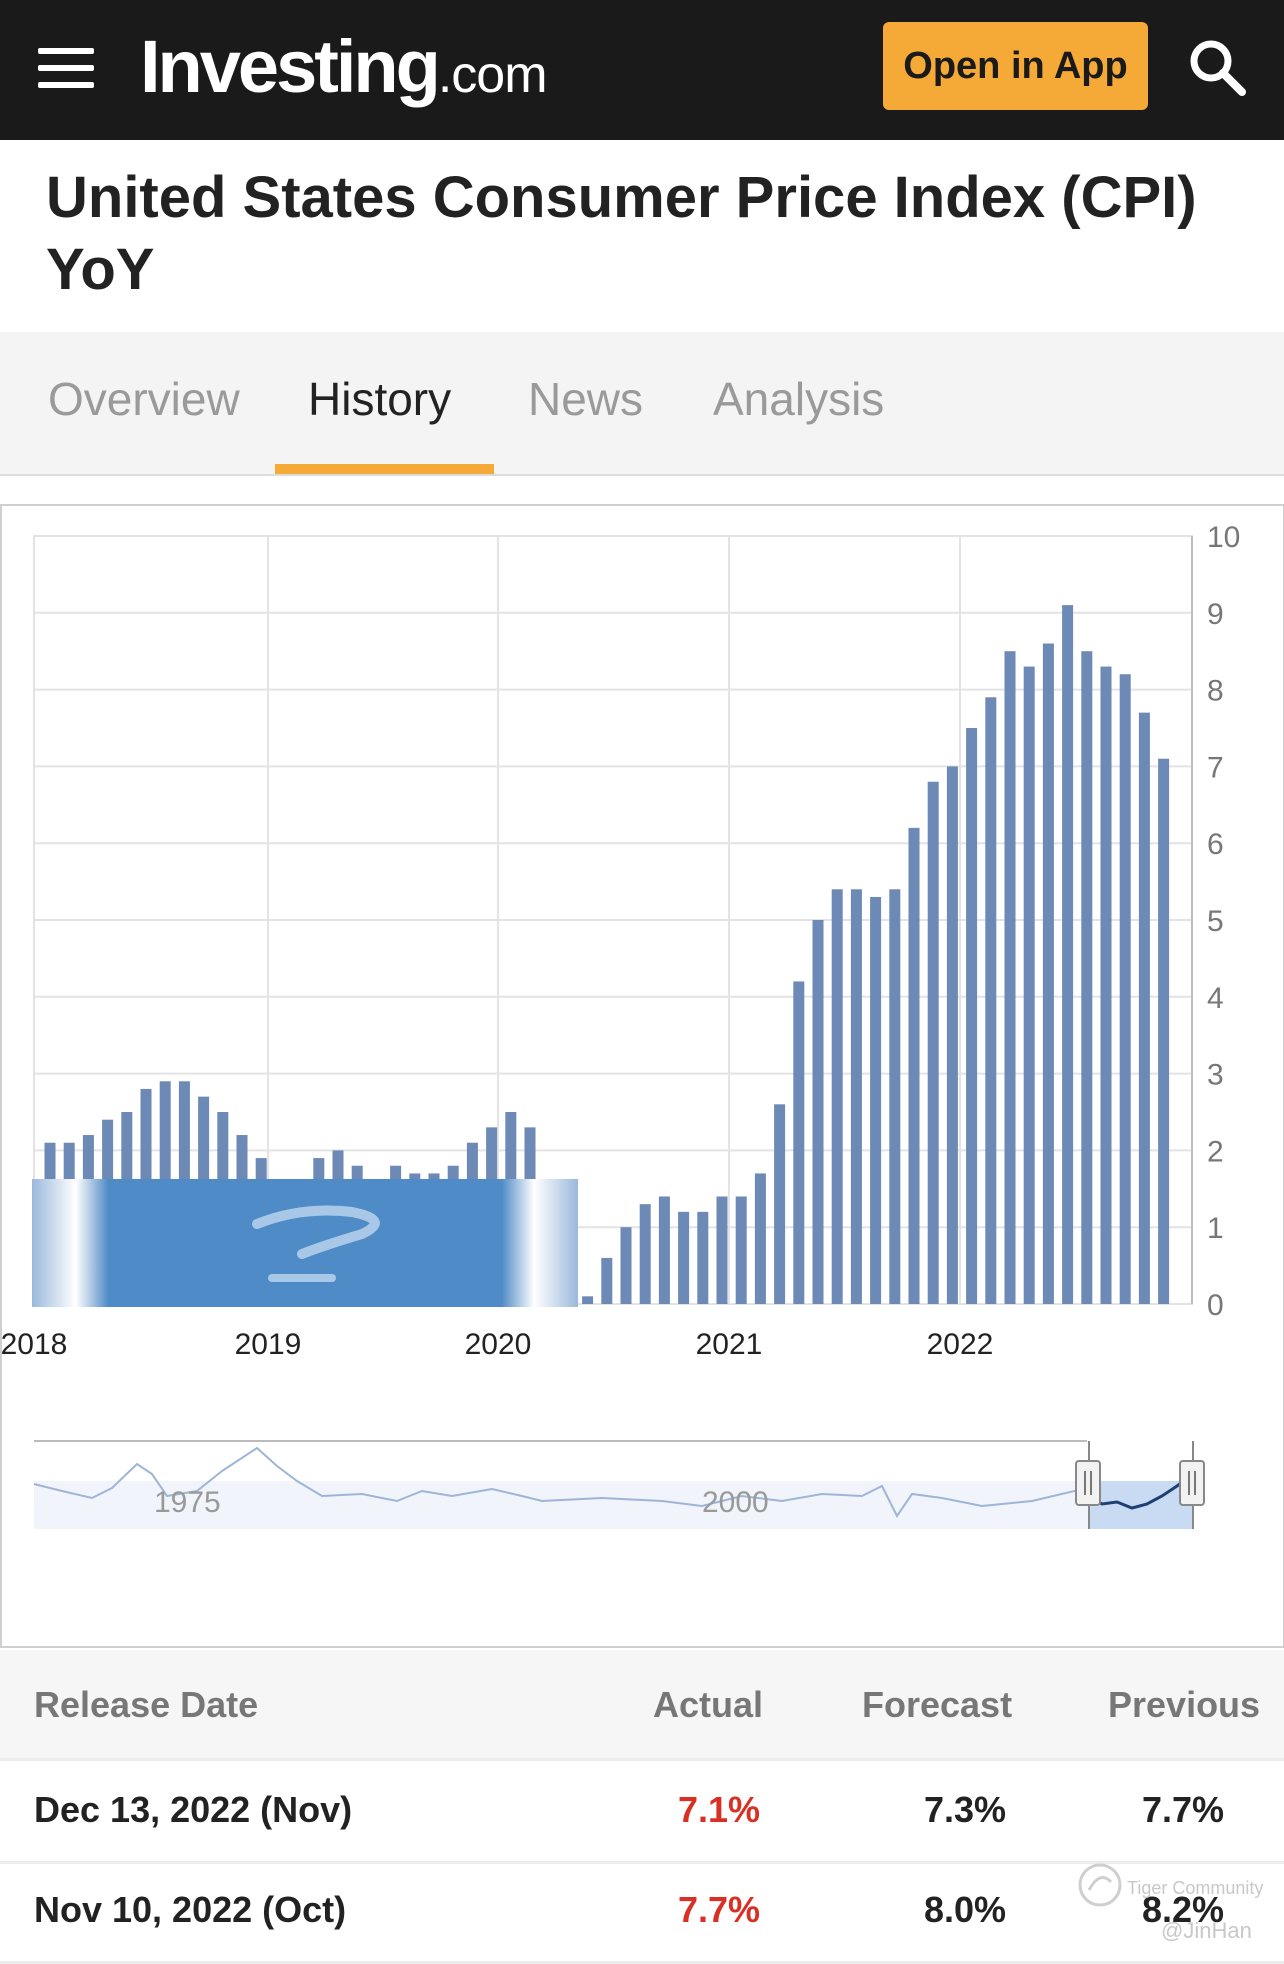  I want to click on logo-main: Investing, so click(290, 66).